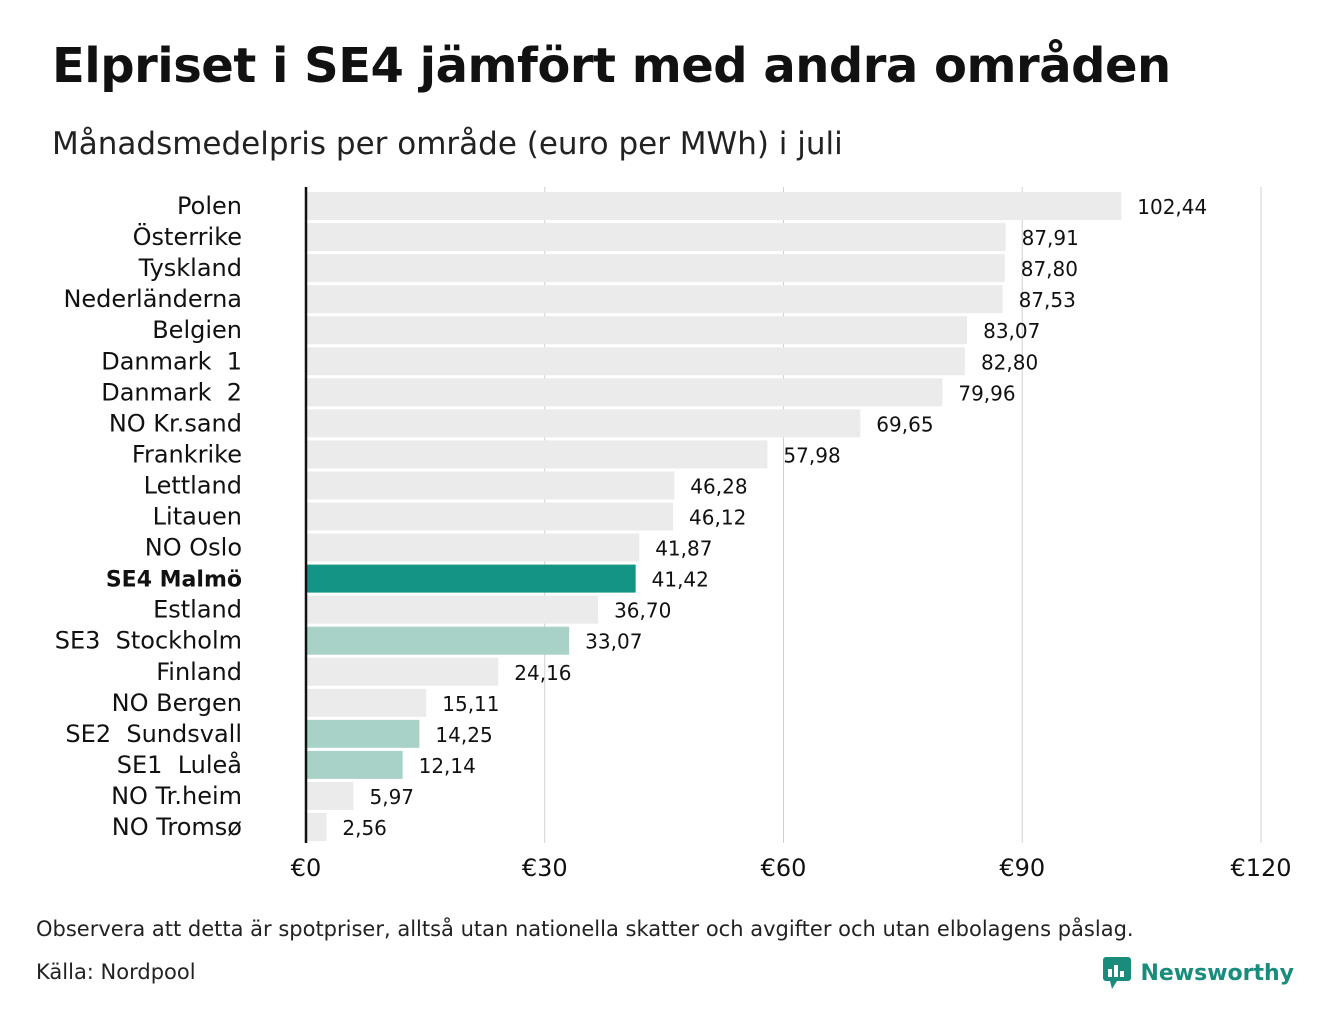 This screenshot has width=1340, height=1020. What do you see at coordinates (680, 580) in the screenshot?
I see `value-label: 41,42` at bounding box center [680, 580].